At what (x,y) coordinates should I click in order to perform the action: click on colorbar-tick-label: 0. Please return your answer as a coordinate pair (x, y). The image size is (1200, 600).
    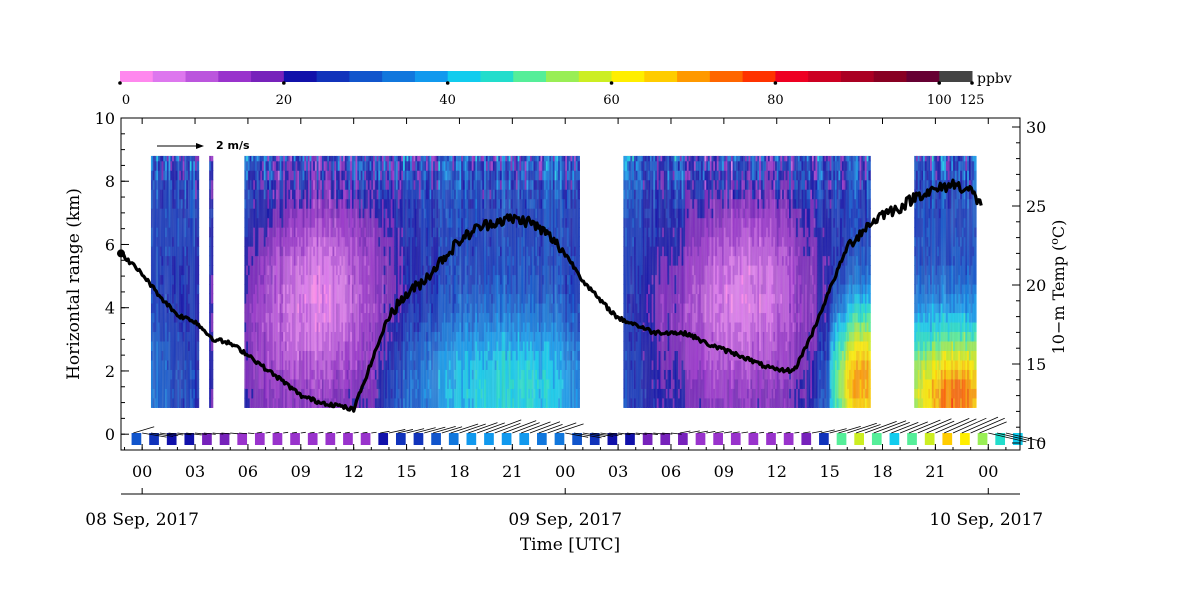
    Looking at the image, I should click on (126, 100).